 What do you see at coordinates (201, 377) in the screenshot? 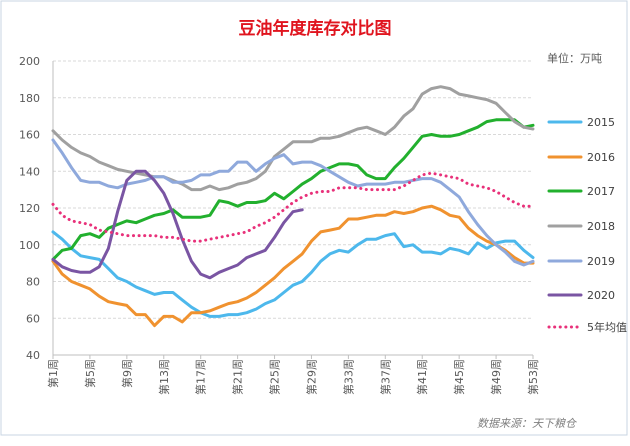
I see `x-tick-label: 第17周` at bounding box center [201, 377].